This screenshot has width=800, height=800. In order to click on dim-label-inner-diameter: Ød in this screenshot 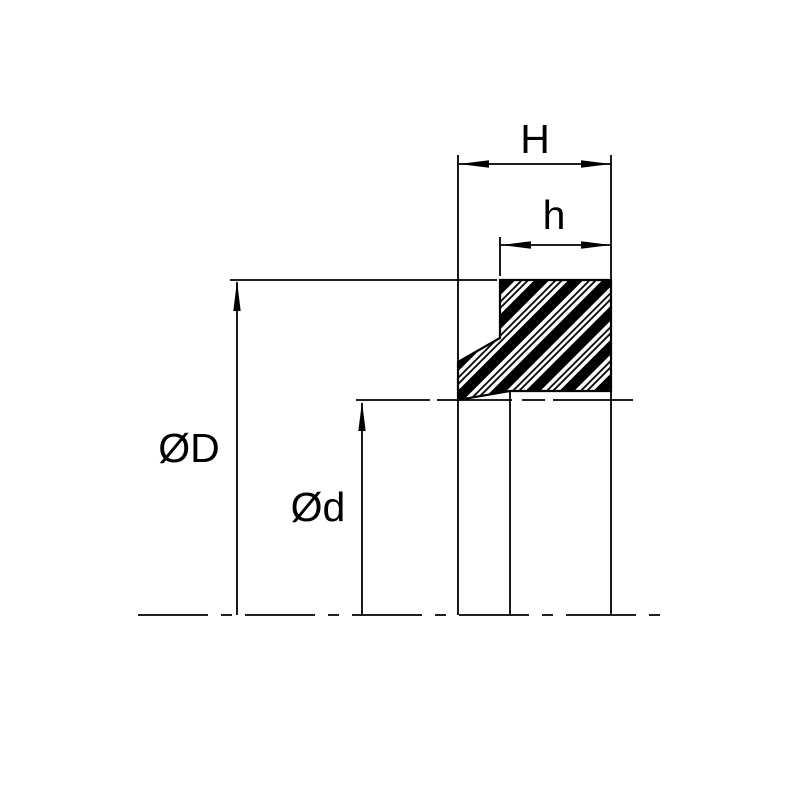, I will do `click(318, 507)`.